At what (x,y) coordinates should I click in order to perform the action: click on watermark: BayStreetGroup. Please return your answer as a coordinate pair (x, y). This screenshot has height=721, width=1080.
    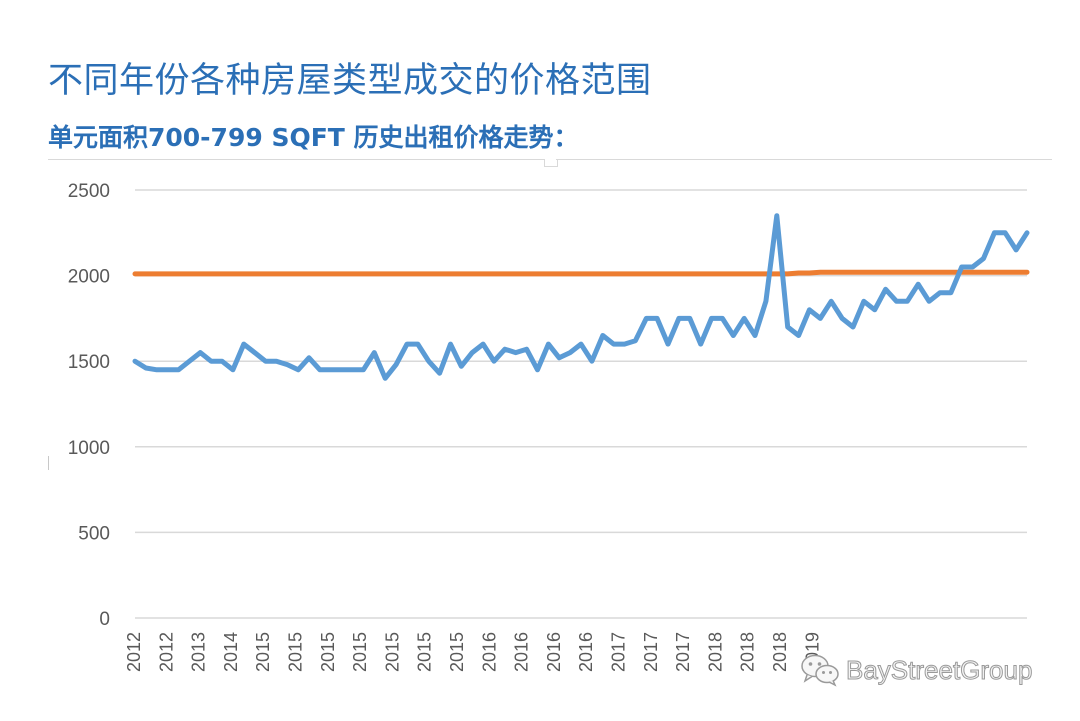
    Looking at the image, I should click on (916, 670).